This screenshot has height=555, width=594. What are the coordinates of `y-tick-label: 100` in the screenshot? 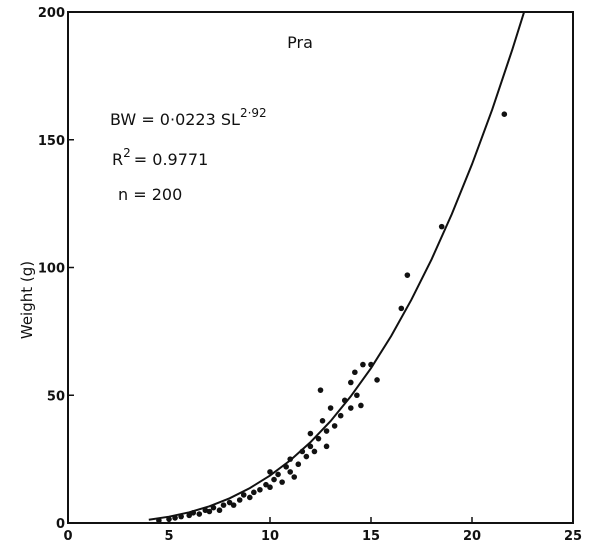 It's located at (51, 269).